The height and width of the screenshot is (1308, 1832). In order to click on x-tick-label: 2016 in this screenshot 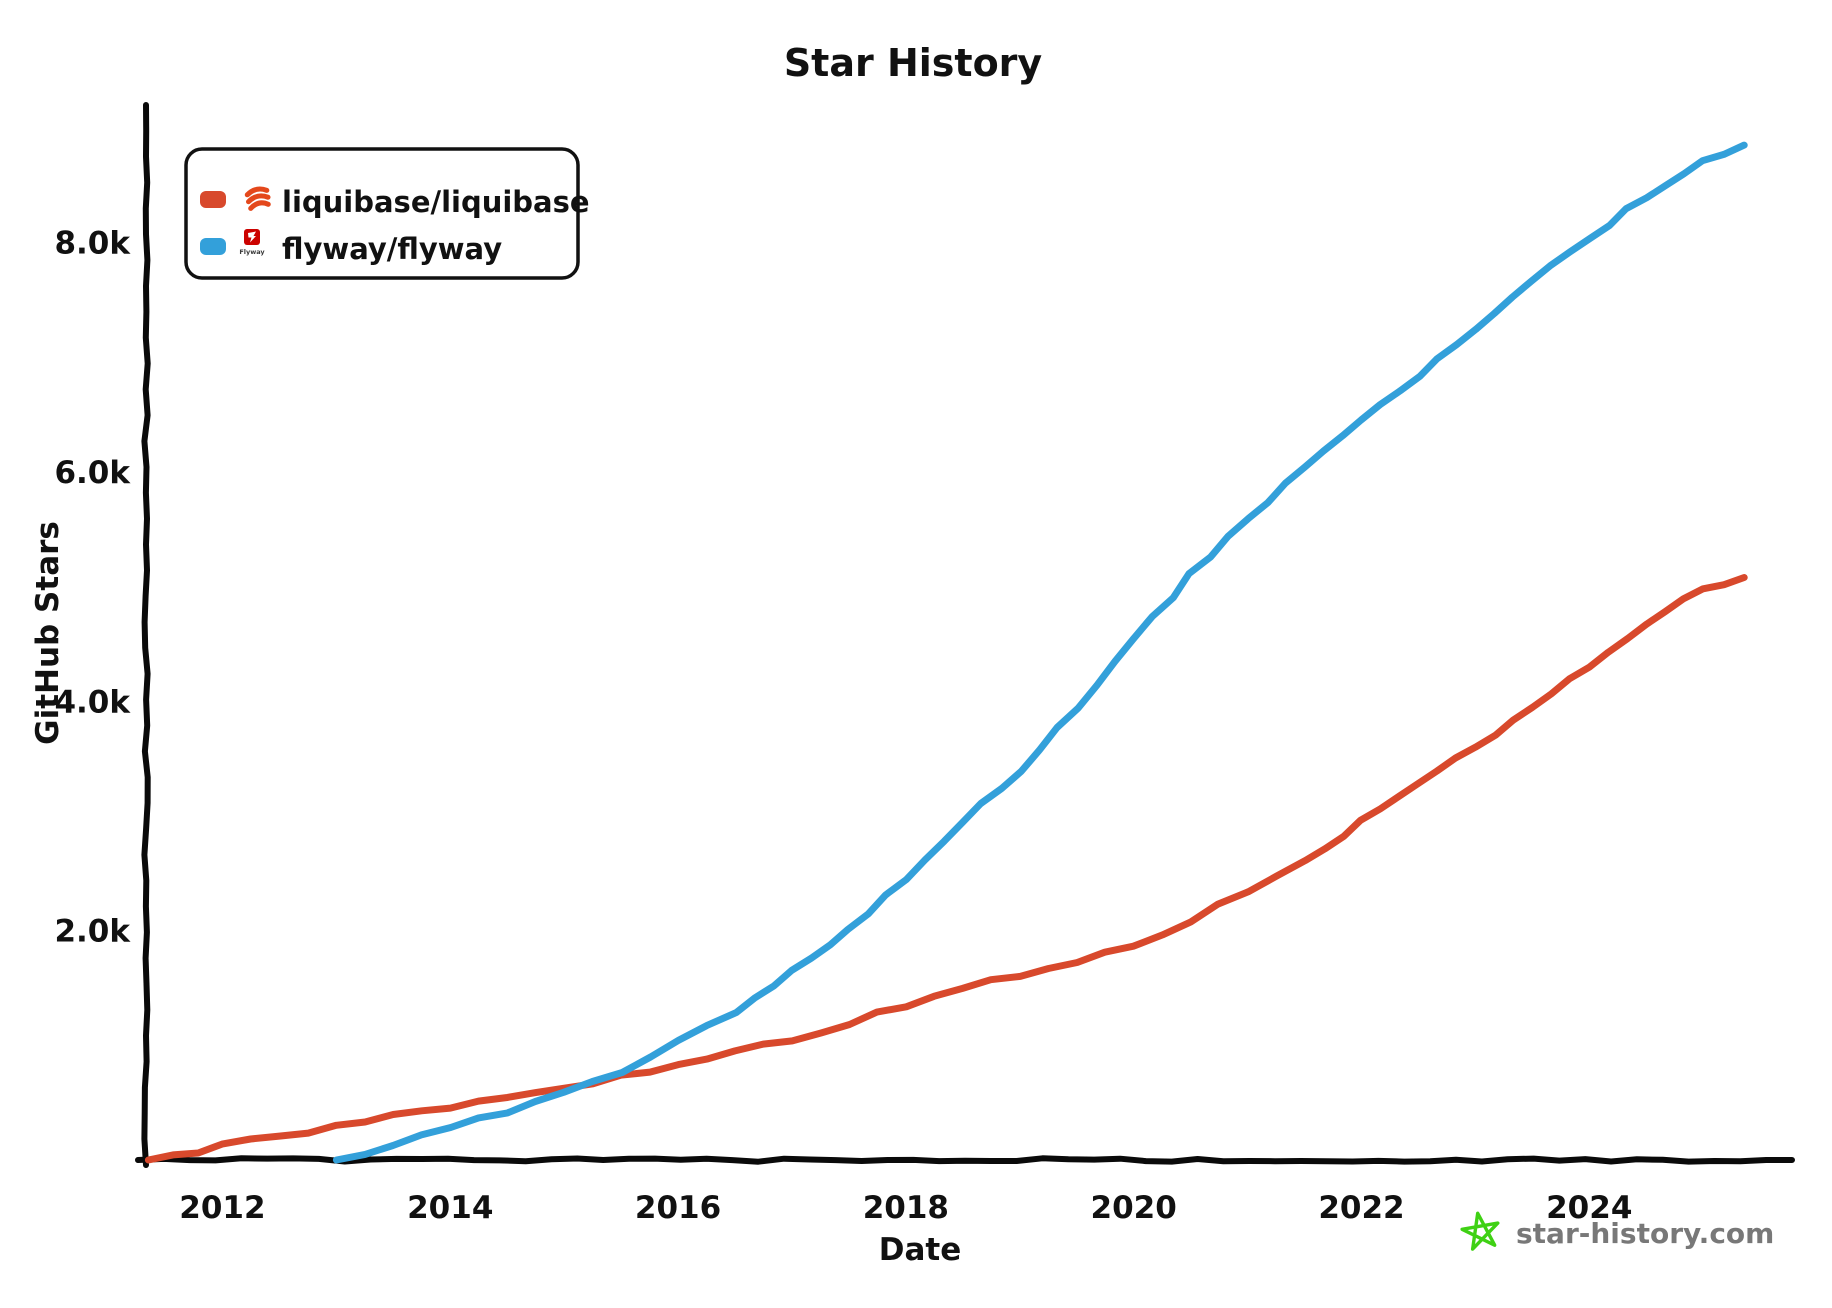, I will do `click(678, 1208)`.